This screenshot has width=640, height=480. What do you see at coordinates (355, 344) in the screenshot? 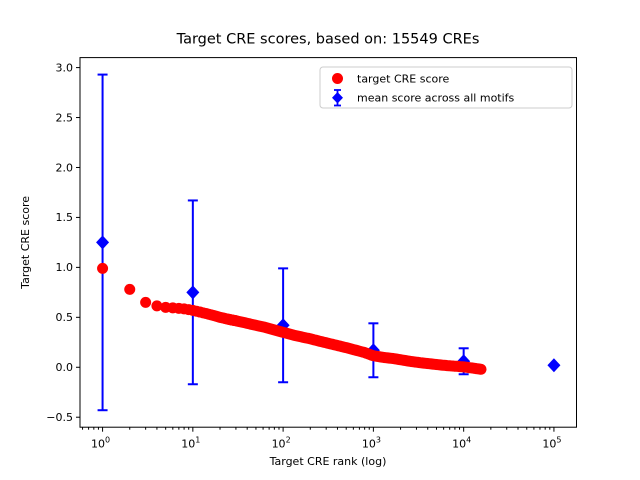
I see `target-score-band` at bounding box center [355, 344].